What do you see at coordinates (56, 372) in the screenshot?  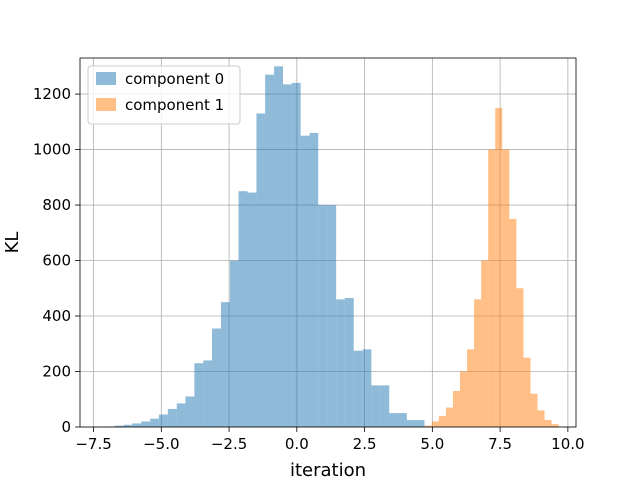 I see `y-tick-label: 200` at bounding box center [56, 372].